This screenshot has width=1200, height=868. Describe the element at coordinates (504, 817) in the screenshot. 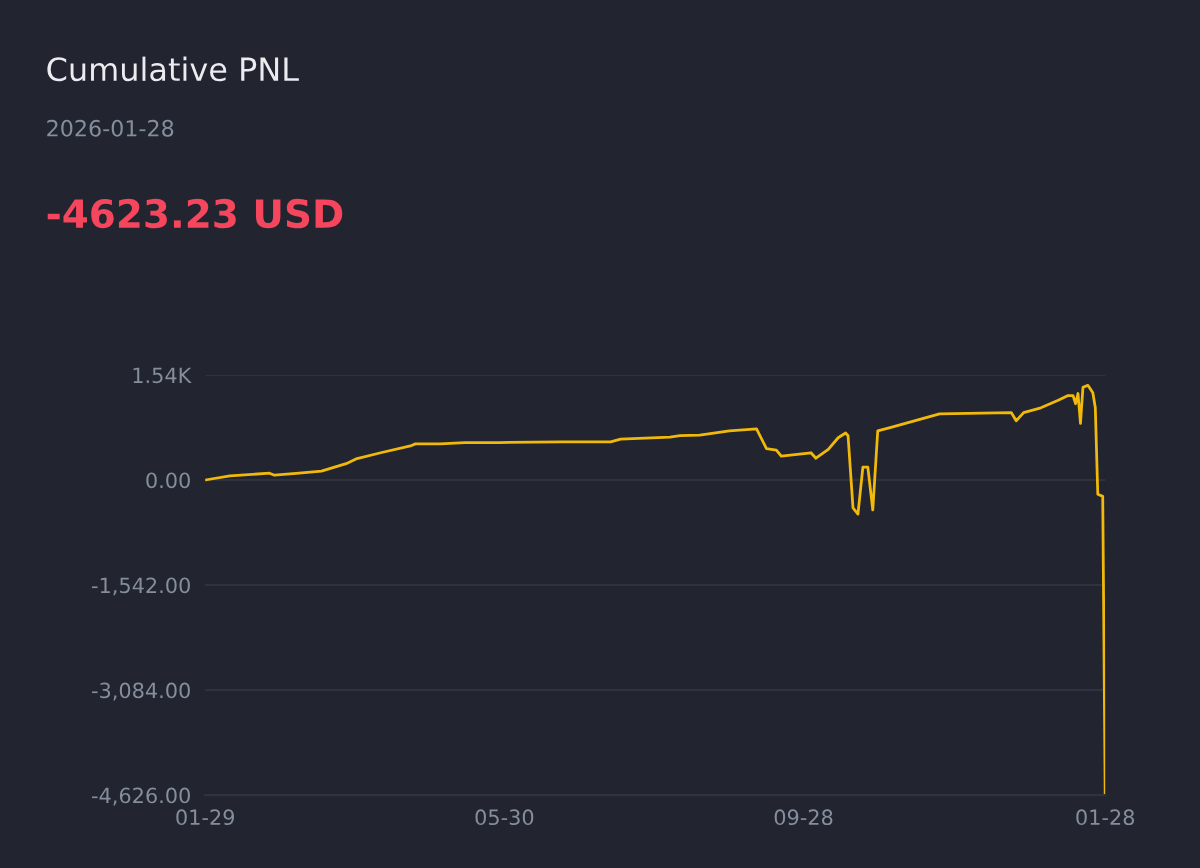

I see `x-tick-label: 05-30` at that location.